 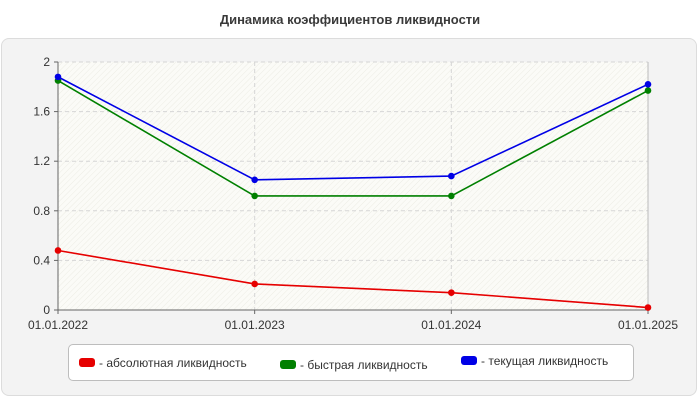 What do you see at coordinates (41, 161) in the screenshot?
I see `y-tick-label: 1.2` at bounding box center [41, 161].